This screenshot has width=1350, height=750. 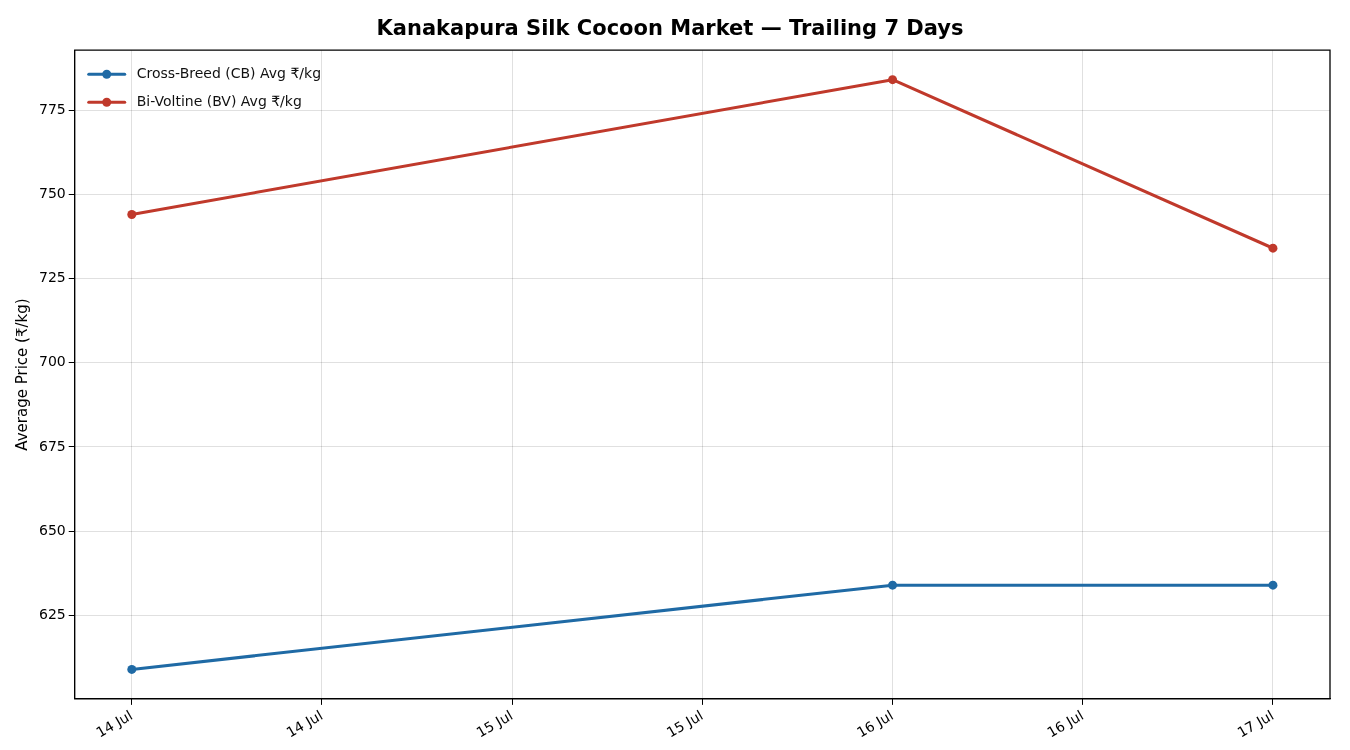 I want to click on y-tick-label: 625, so click(x=52, y=614).